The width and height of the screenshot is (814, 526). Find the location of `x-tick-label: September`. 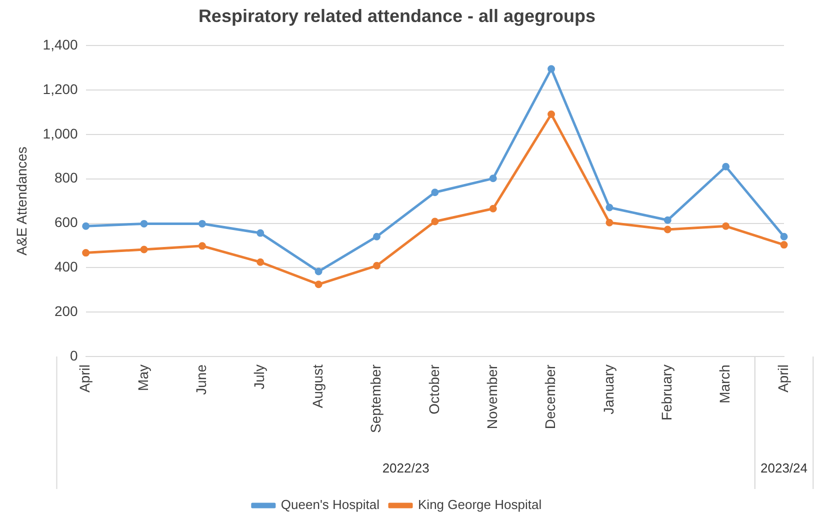

x-tick-label: September is located at coordinates (376, 398).